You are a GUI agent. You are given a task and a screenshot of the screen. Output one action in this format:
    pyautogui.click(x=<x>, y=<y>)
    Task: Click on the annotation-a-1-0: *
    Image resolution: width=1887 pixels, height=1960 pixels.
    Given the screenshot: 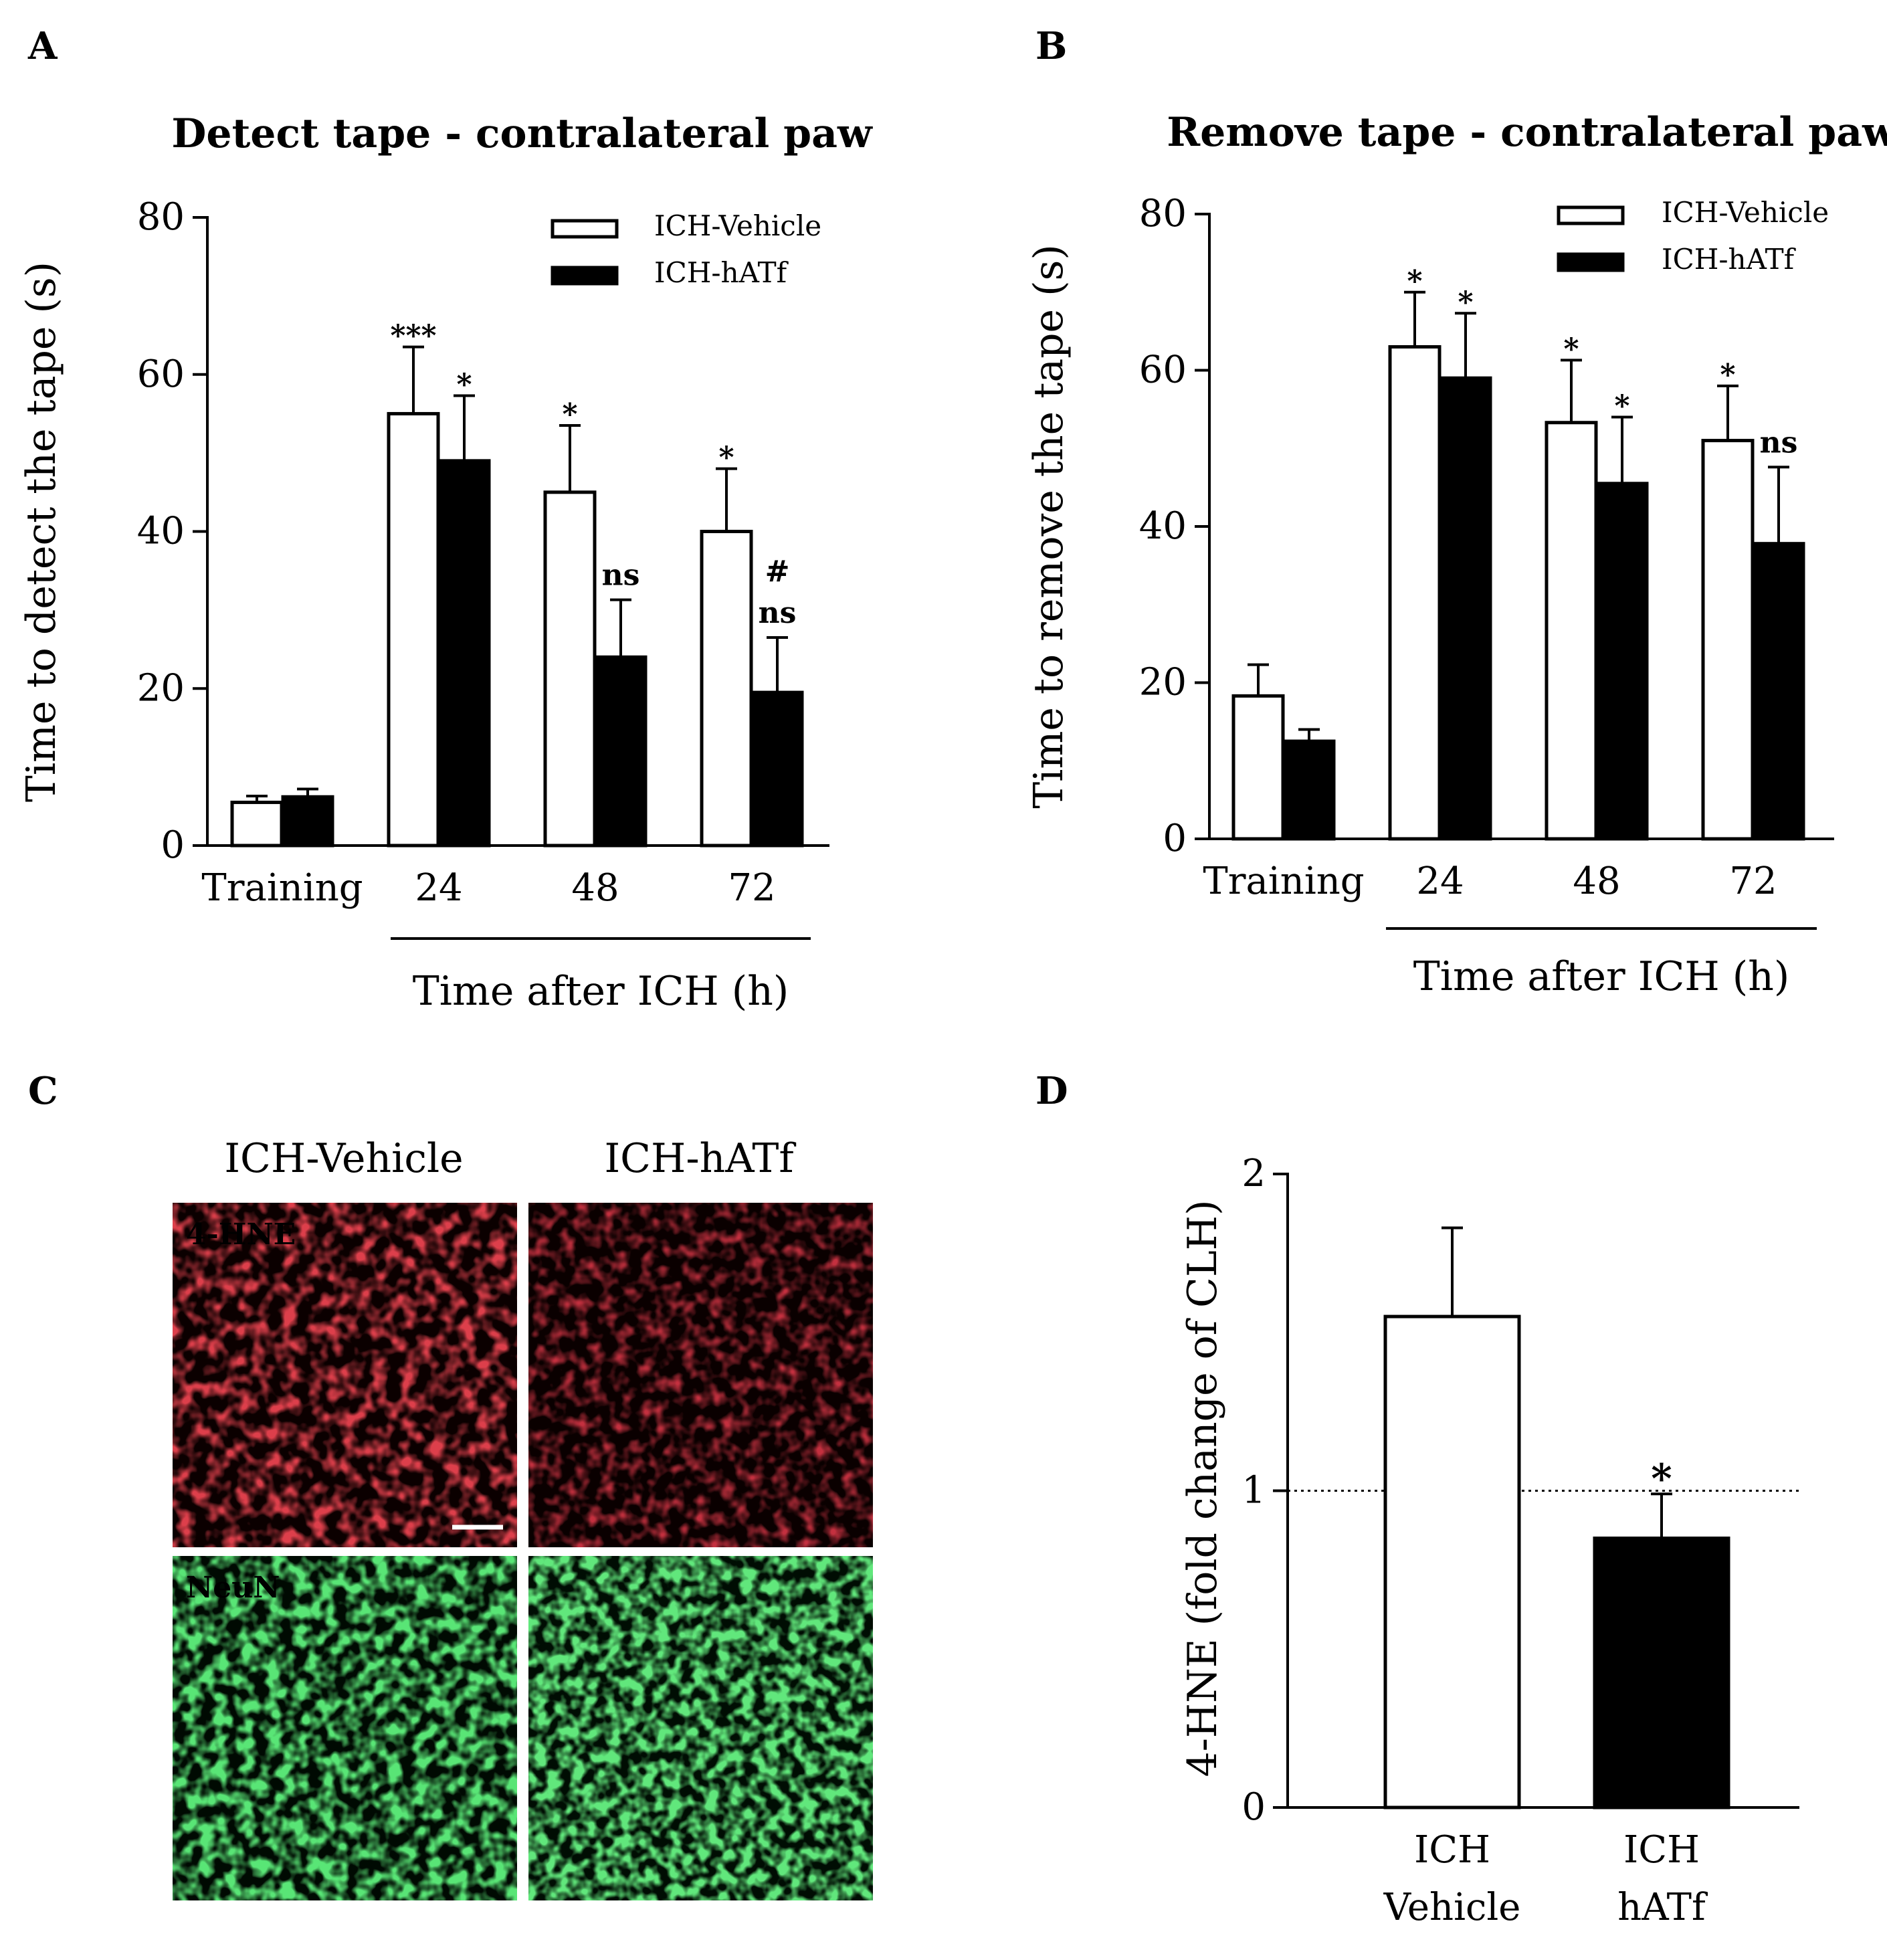 What is the action you would take?
    pyautogui.click(x=464, y=384)
    